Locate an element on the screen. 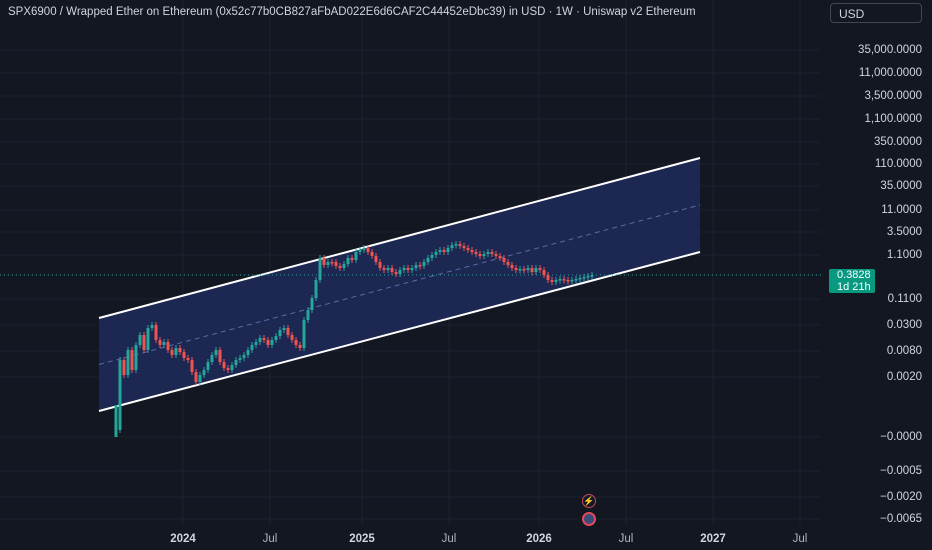 The image size is (932, 550). last-price-tag: 0.3828 1d 21h is located at coordinates (852, 281).